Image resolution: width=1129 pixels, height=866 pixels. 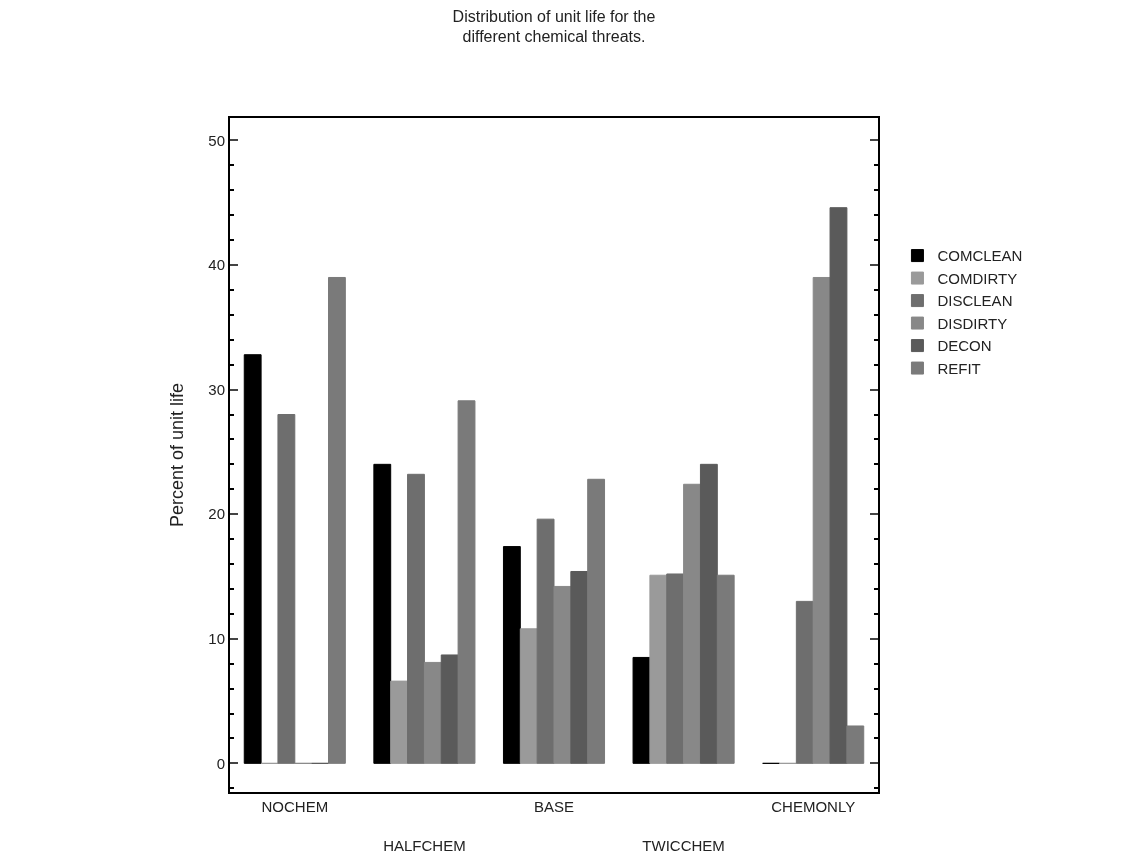 What do you see at coordinates (813, 806) in the screenshot?
I see `x-tick-label: CHEMONLY` at bounding box center [813, 806].